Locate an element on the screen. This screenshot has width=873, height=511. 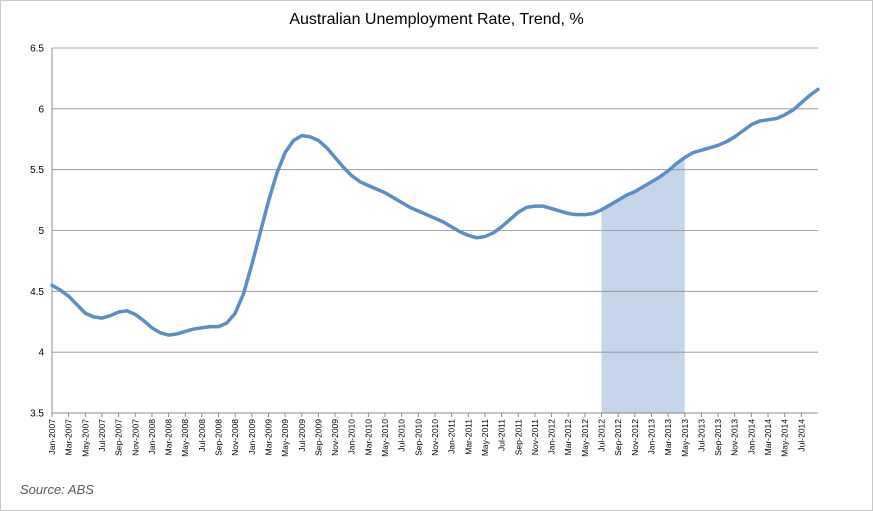
source-note: Source: ABS is located at coordinates (57, 489).